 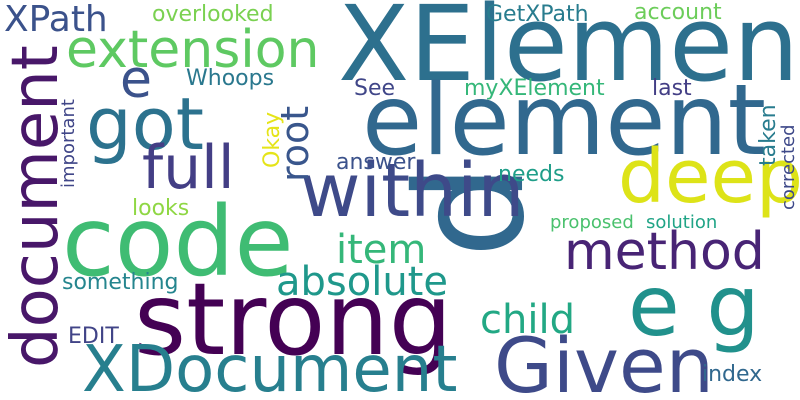 I want to click on word-absolute: absolute, so click(x=362, y=282).